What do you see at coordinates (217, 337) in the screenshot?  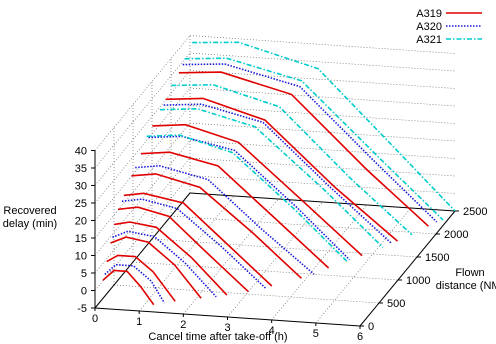 I see `x-axis-label: Cancel time after take-off (h)` at bounding box center [217, 337].